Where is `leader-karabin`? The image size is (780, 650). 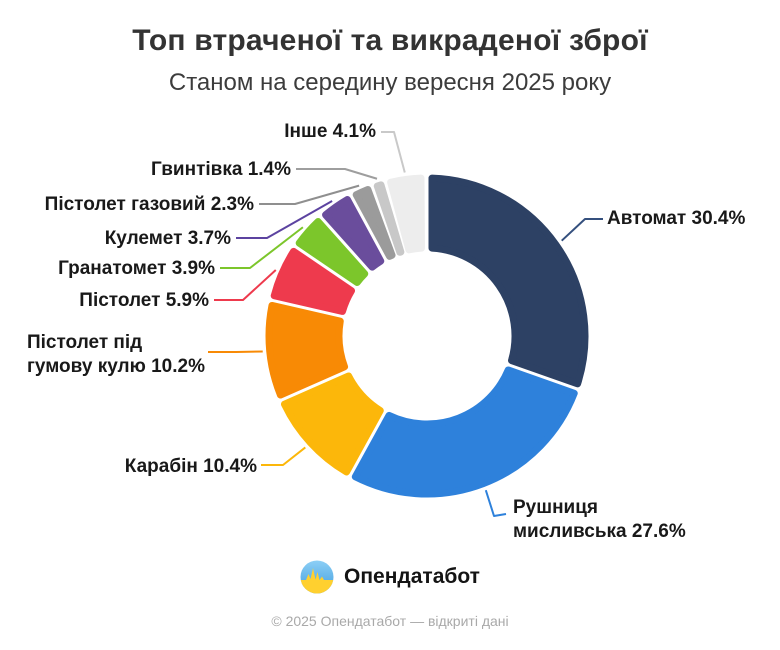 leader-karabin is located at coordinates (283, 456).